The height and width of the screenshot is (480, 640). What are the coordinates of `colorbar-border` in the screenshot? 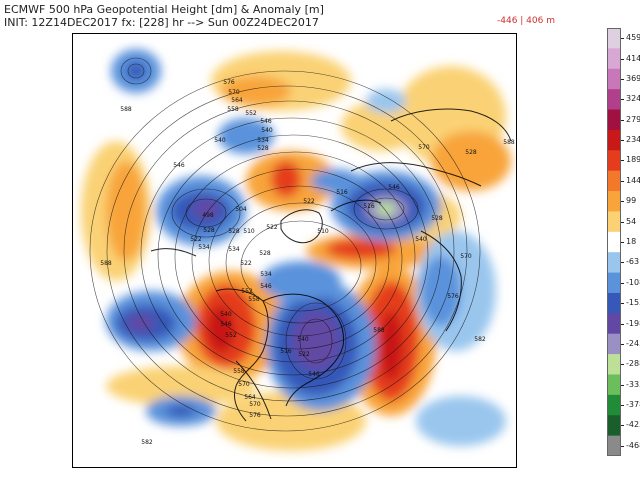 It's located at (614, 242).